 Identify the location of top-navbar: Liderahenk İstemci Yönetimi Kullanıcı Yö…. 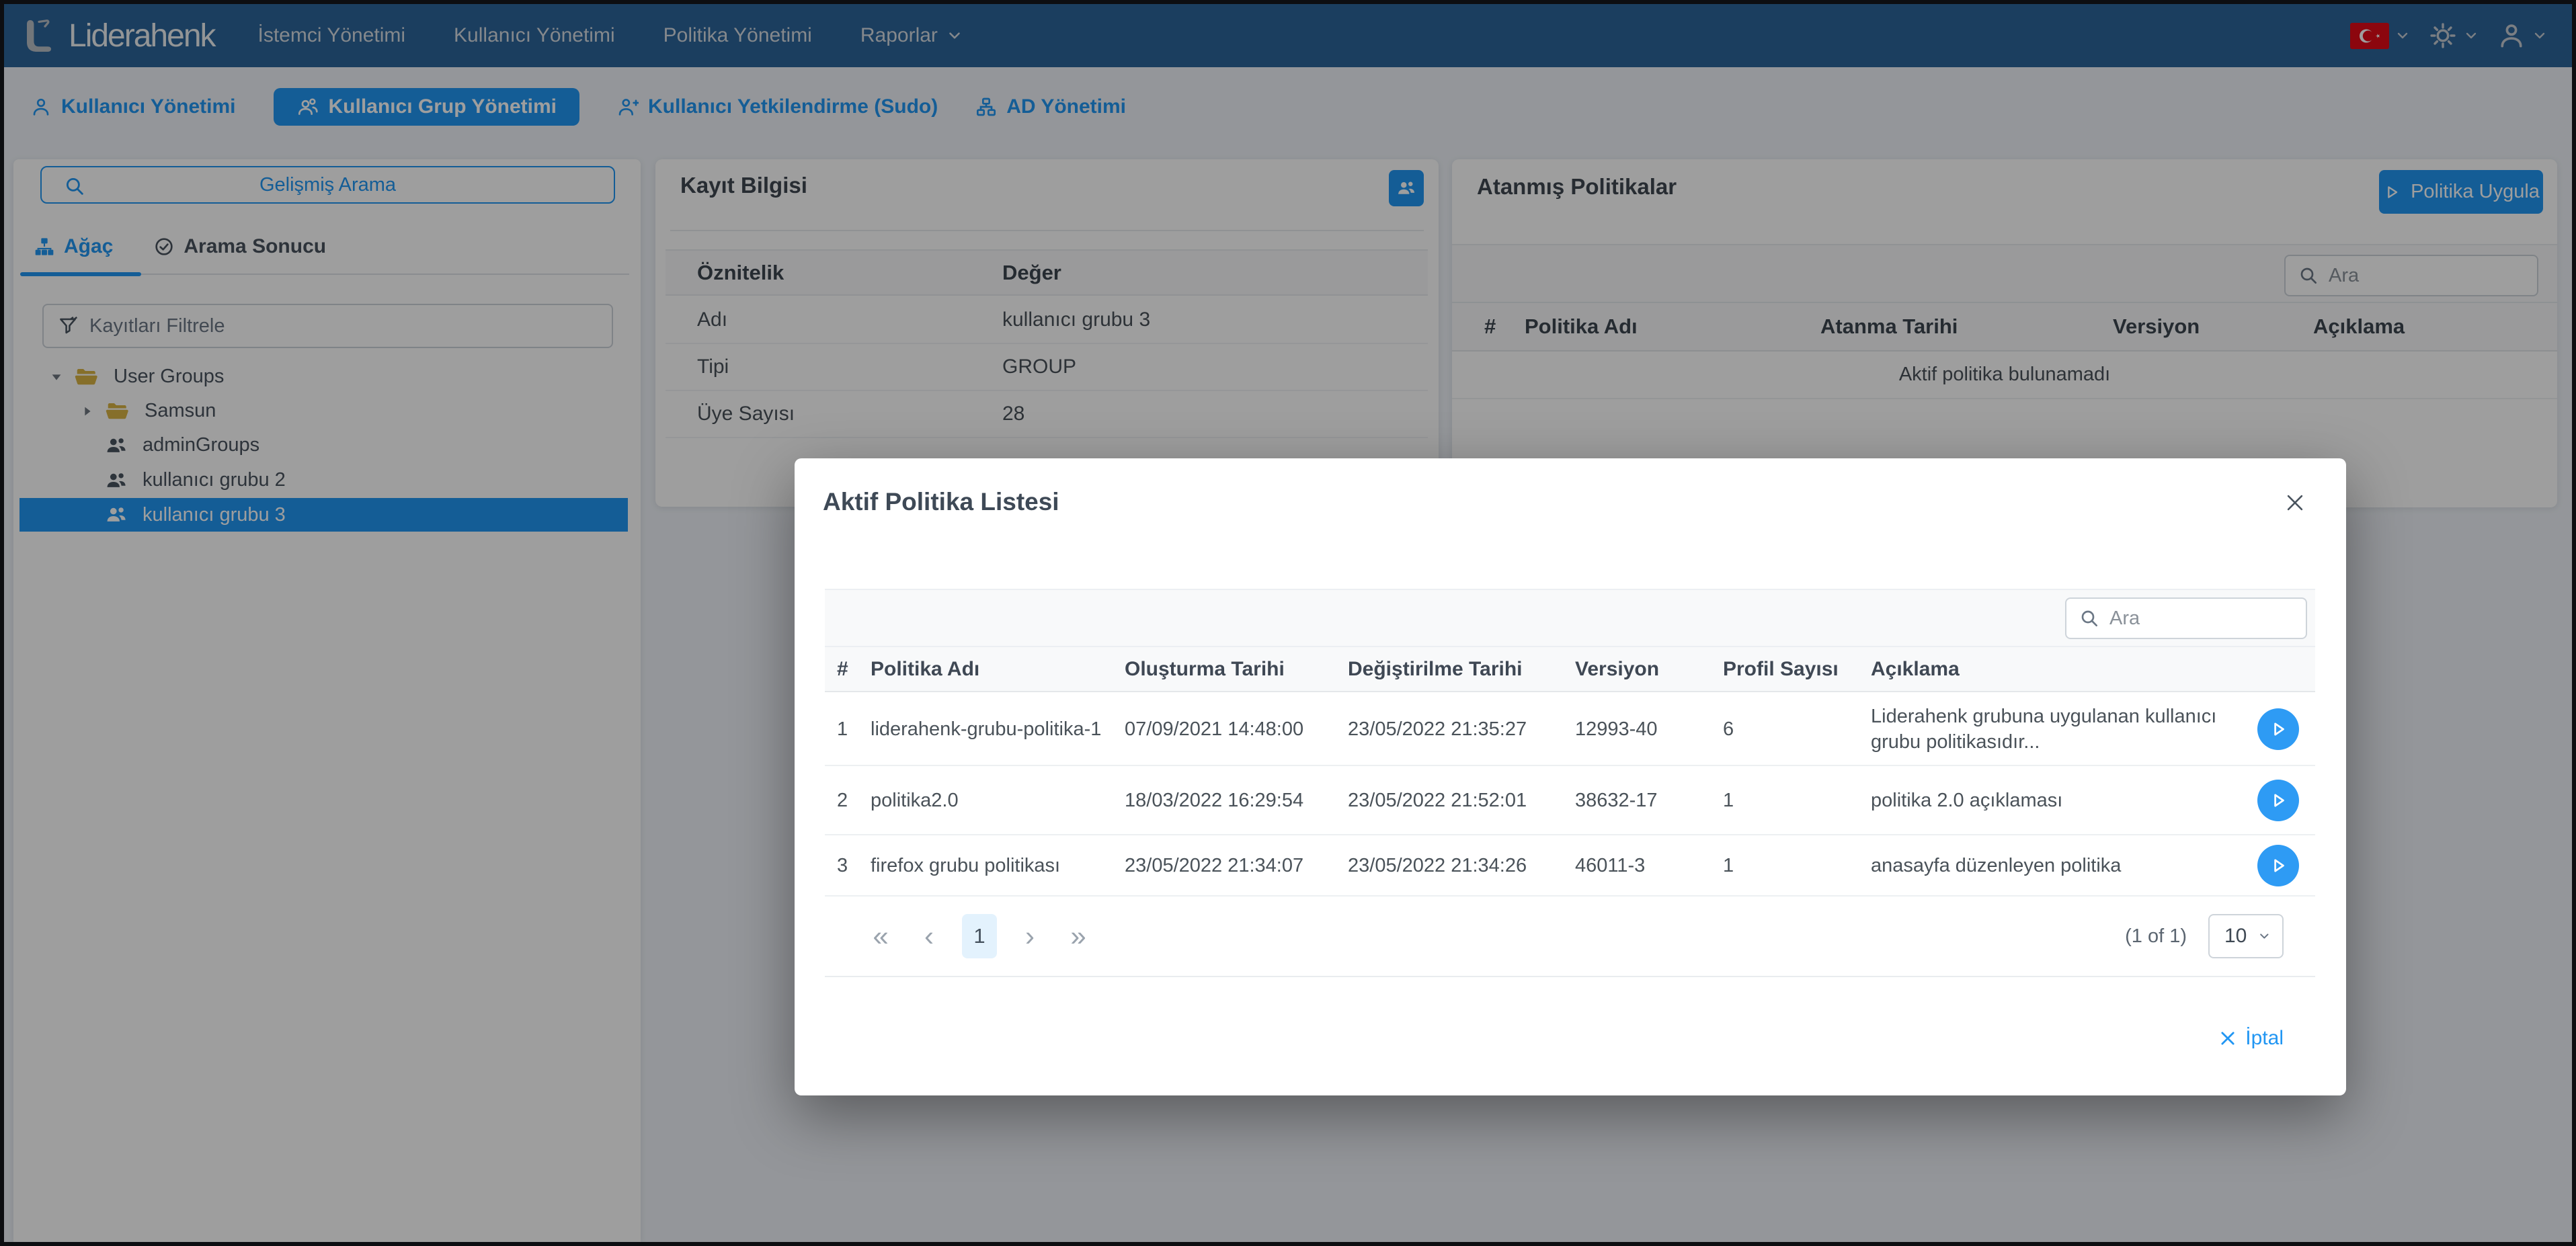
(1288, 35).